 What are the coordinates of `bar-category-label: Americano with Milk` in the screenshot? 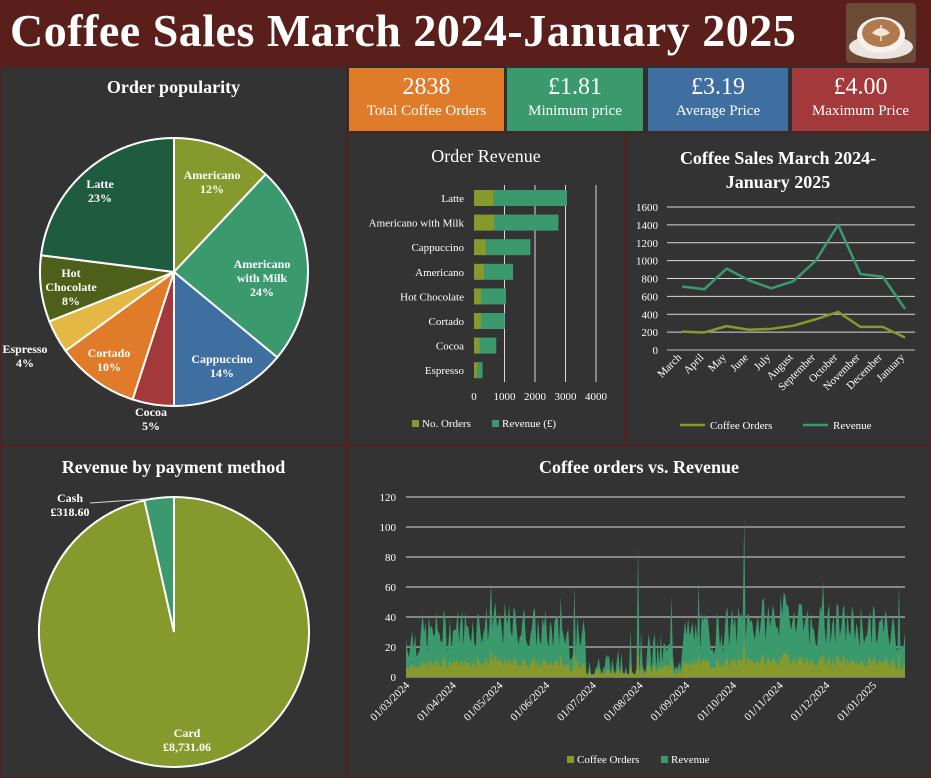 It's located at (417, 224).